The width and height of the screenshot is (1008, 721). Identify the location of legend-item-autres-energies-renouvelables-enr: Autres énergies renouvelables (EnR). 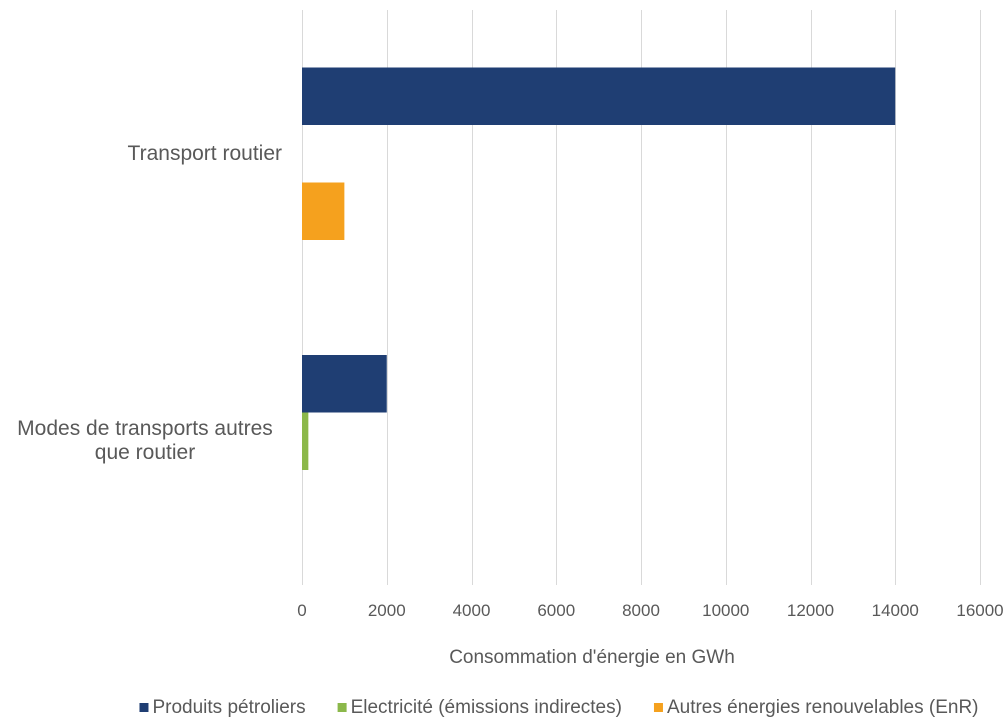
(816, 707).